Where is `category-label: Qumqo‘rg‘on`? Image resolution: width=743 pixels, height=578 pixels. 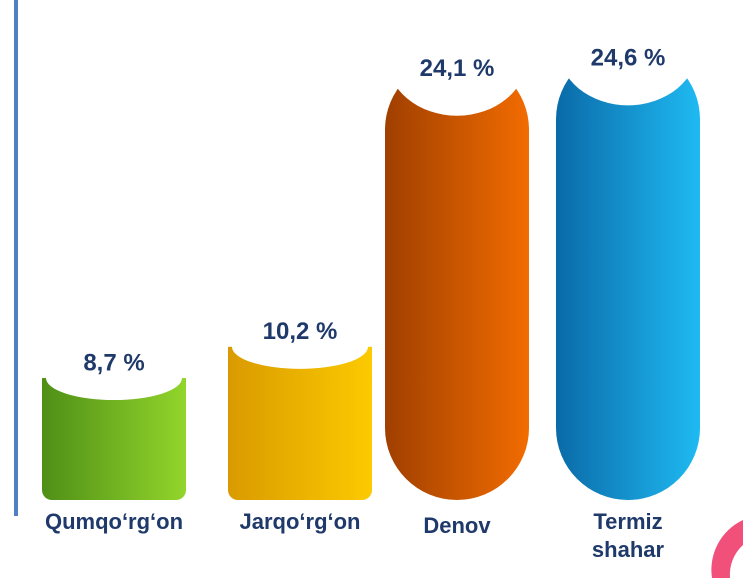
category-label: Qumqo‘rg‘on is located at coordinates (114, 521).